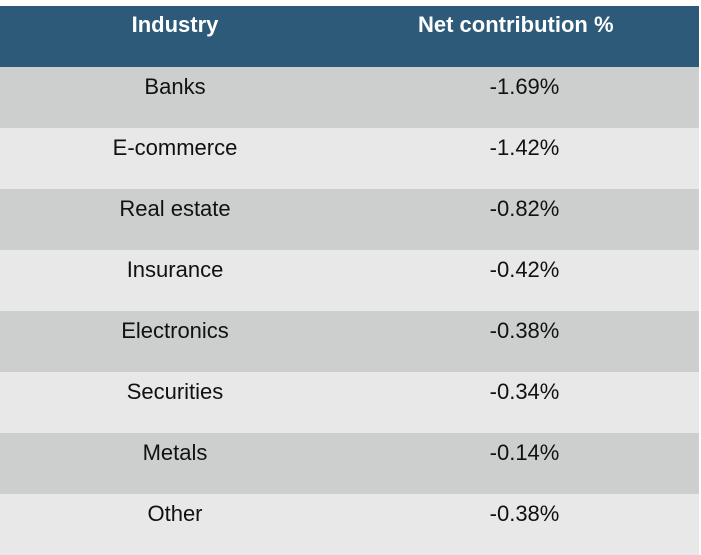  Describe the element at coordinates (175, 269) in the screenshot. I see `industry-cell: Insurance` at that location.